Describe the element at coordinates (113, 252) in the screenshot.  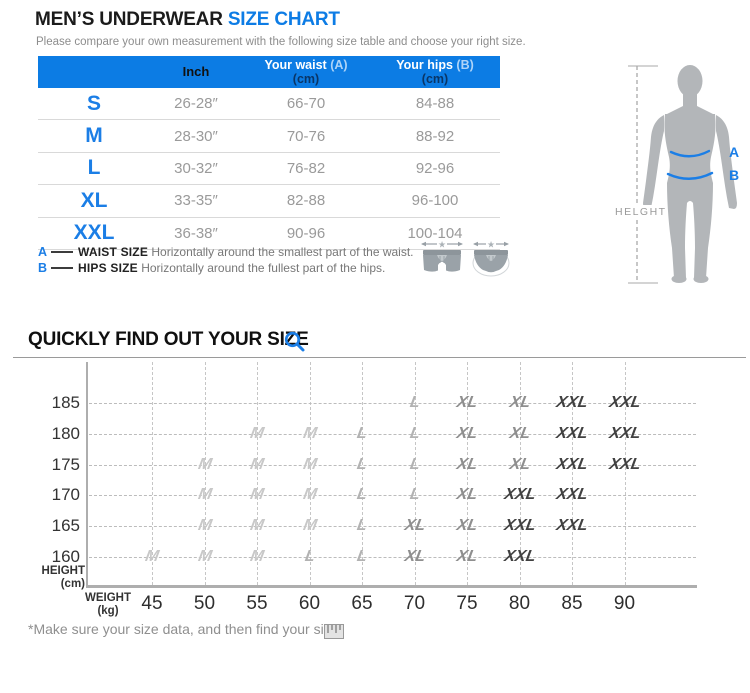
I see `legend-waist-label: WAIST SIZE` at that location.